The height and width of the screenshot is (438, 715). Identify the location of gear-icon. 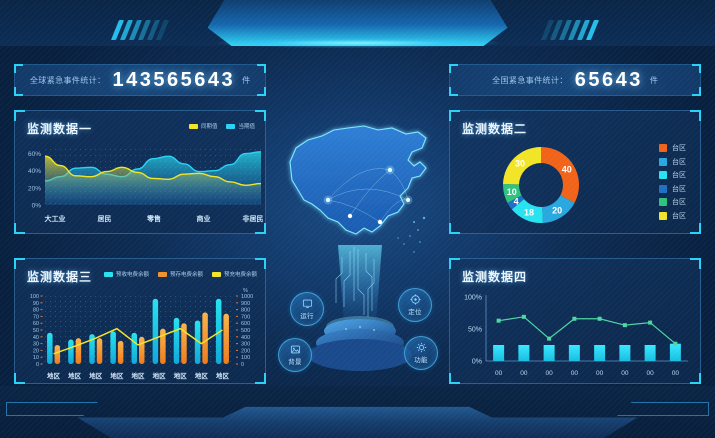
(421, 347).